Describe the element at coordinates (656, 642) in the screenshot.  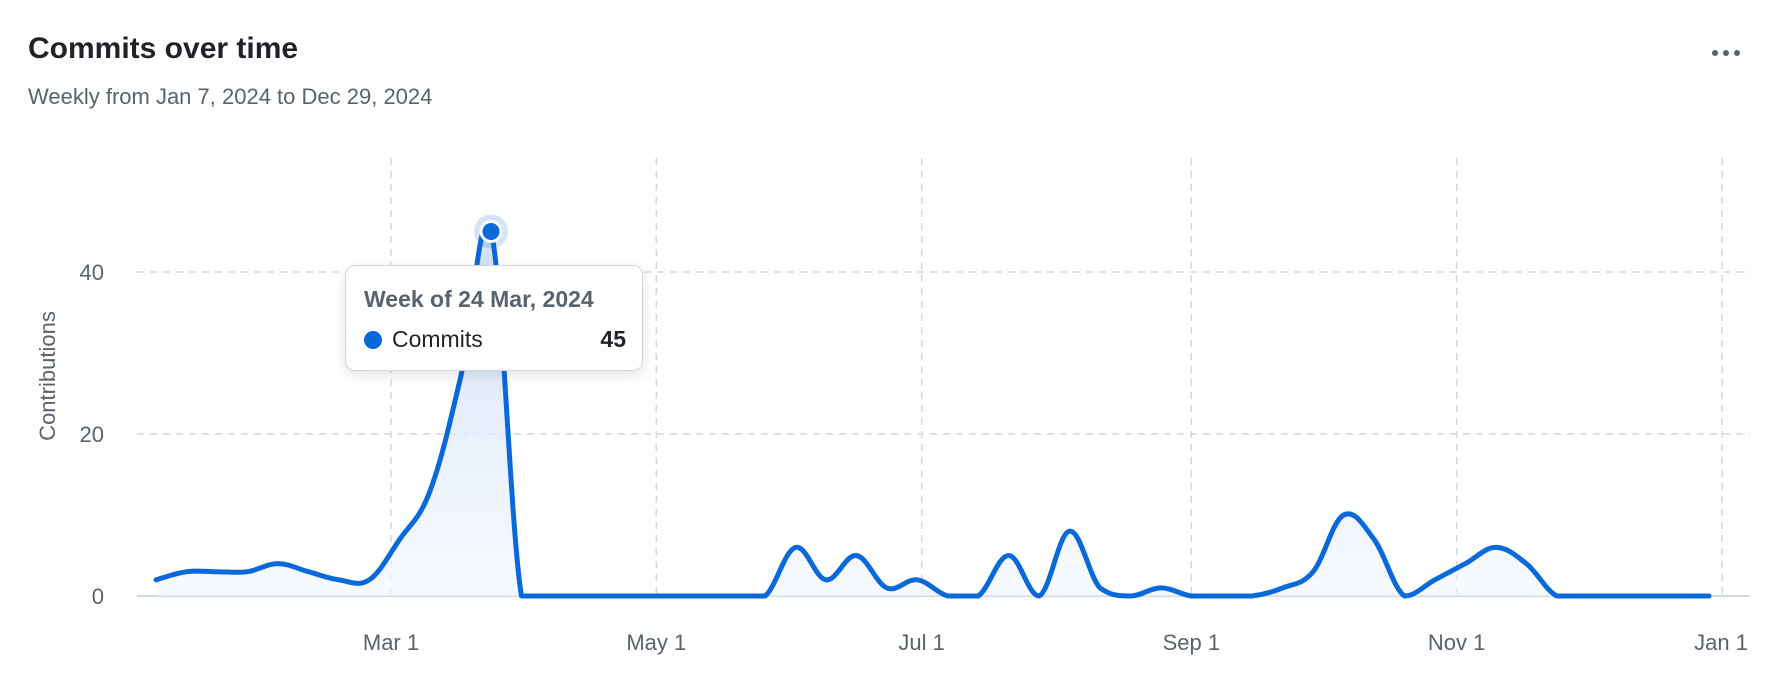
I see `x-tick-label: May 1` at that location.